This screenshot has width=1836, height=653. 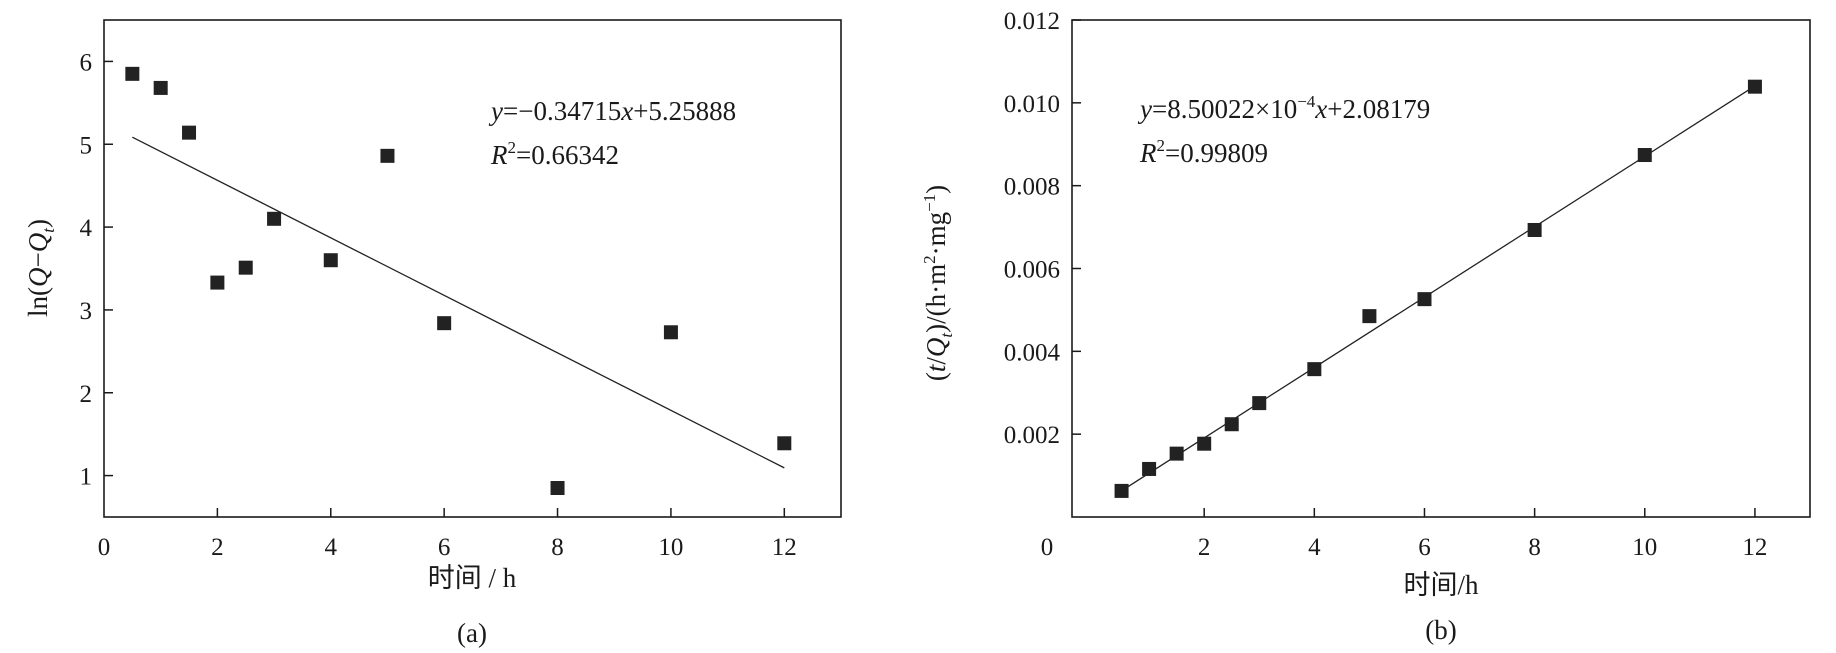 I want to click on r-squared-a: R2=0.66342, so click(x=554, y=154).